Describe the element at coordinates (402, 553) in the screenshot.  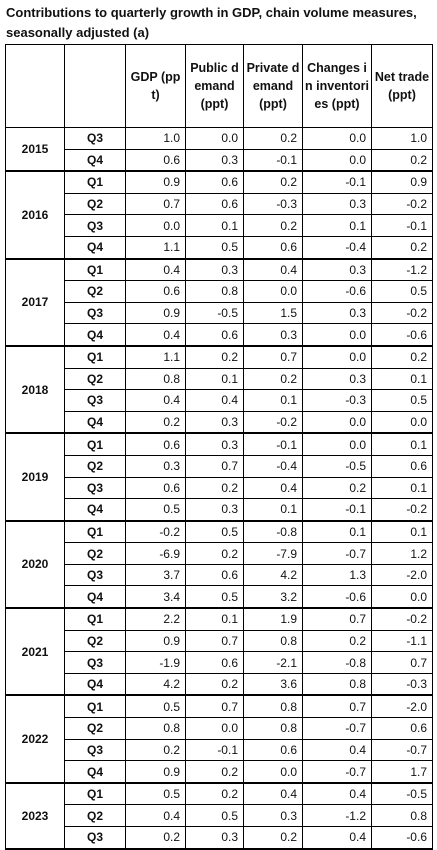
I see `value-cell: 1.2` at that location.